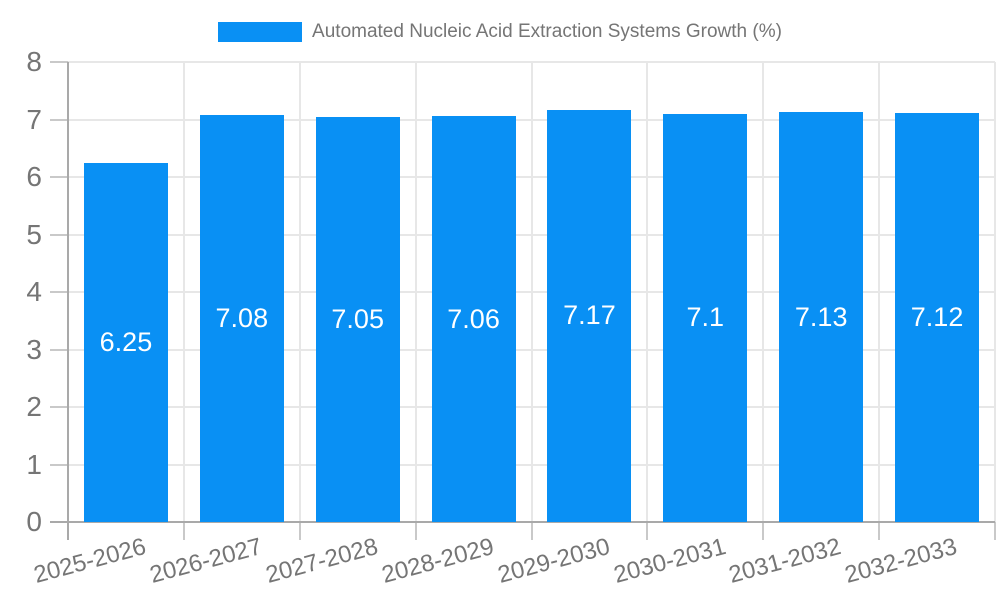 The image size is (1000, 600). What do you see at coordinates (68, 301) in the screenshot?
I see `y-axis-line` at bounding box center [68, 301].